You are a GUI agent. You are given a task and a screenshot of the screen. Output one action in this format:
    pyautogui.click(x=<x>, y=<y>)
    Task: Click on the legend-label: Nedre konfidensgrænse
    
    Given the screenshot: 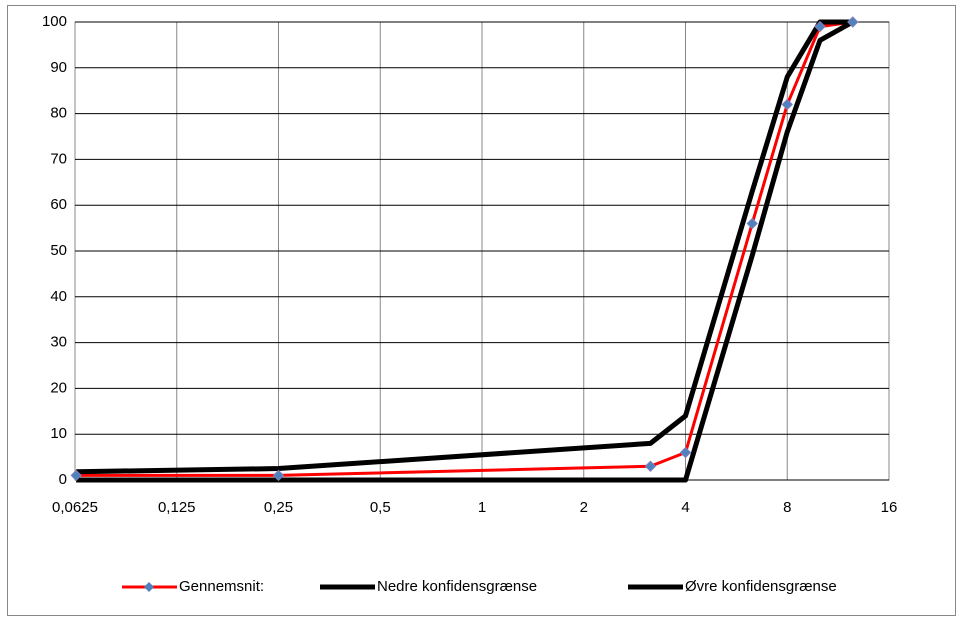 What is the action you would take?
    pyautogui.click(x=457, y=586)
    